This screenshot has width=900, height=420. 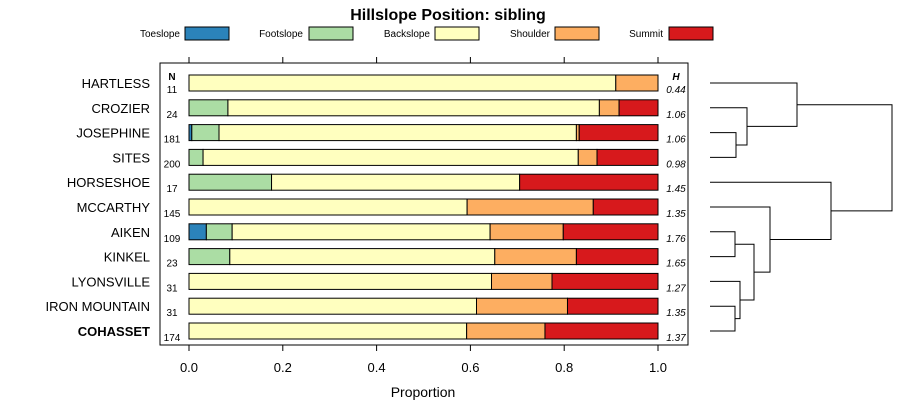 What do you see at coordinates (448, 15) in the screenshot?
I see `chart-title: Hillslope Position: sibling` at bounding box center [448, 15].